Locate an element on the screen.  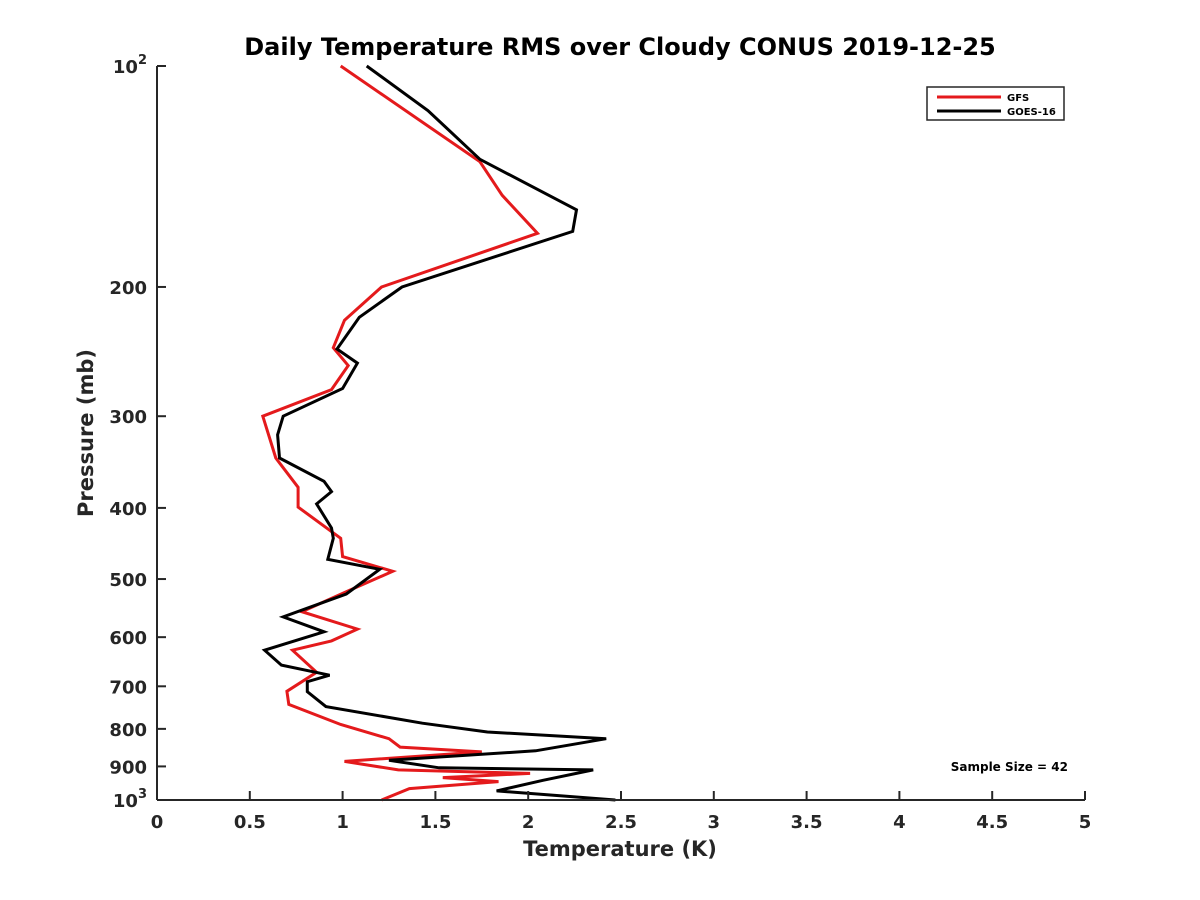
legend-box is located at coordinates (995, 103).